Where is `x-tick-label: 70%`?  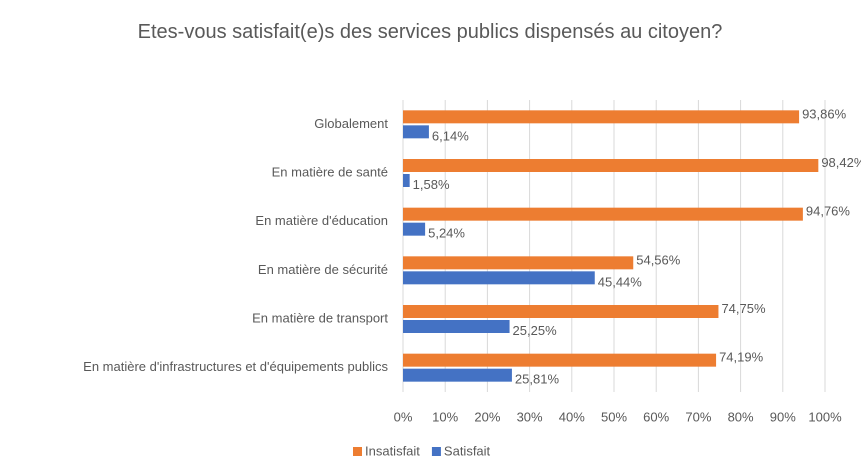
x-tick-label: 70% is located at coordinates (698, 416).